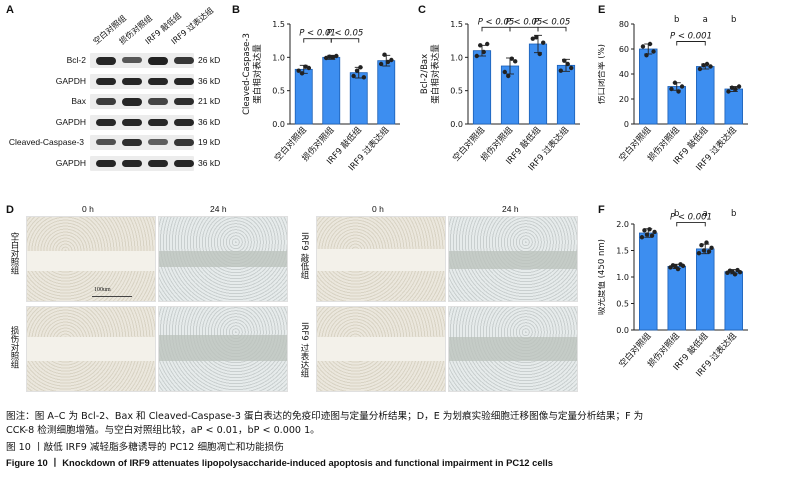 Image resolution: width=807 pixels, height=483 pixels. Describe the element at coordinates (91, 259) in the screenshot. I see `micrograph-blank-0h` at that location.